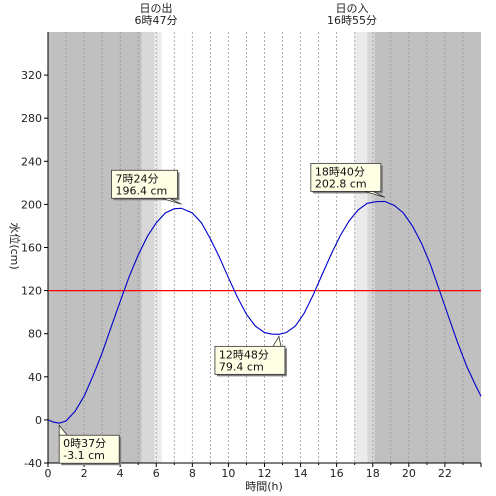  What do you see at coordinates (373, 473) in the screenshot?
I see `x-tick-label: 18` at bounding box center [373, 473].